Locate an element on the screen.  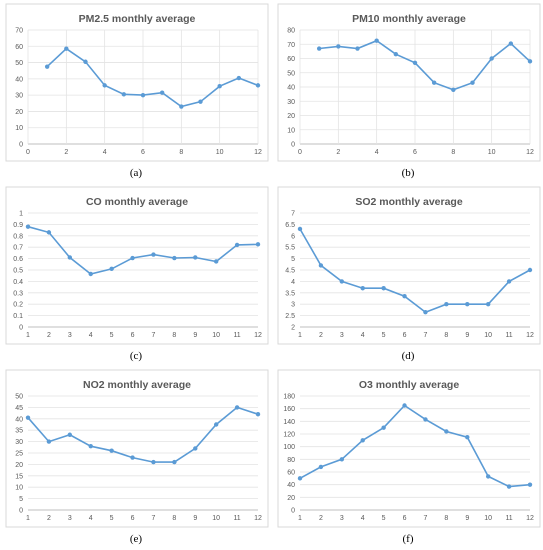
chart-title: O3 monthly average is located at coordinates (409, 385).